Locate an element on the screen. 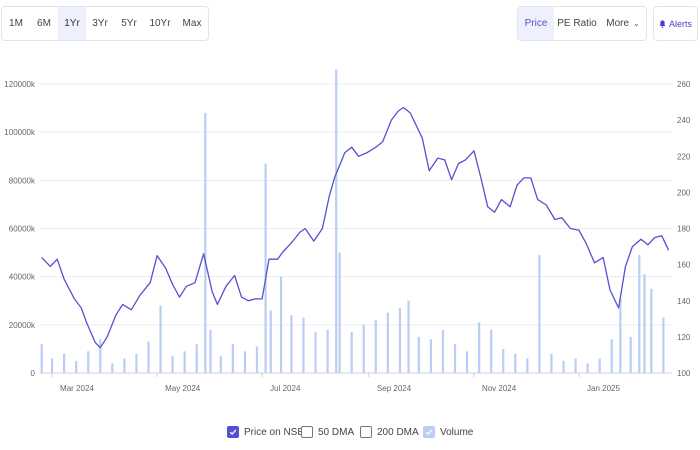 This screenshot has width=700, height=450. chart-view-selector: Price PE Ratio More ⌄ is located at coordinates (582, 23).